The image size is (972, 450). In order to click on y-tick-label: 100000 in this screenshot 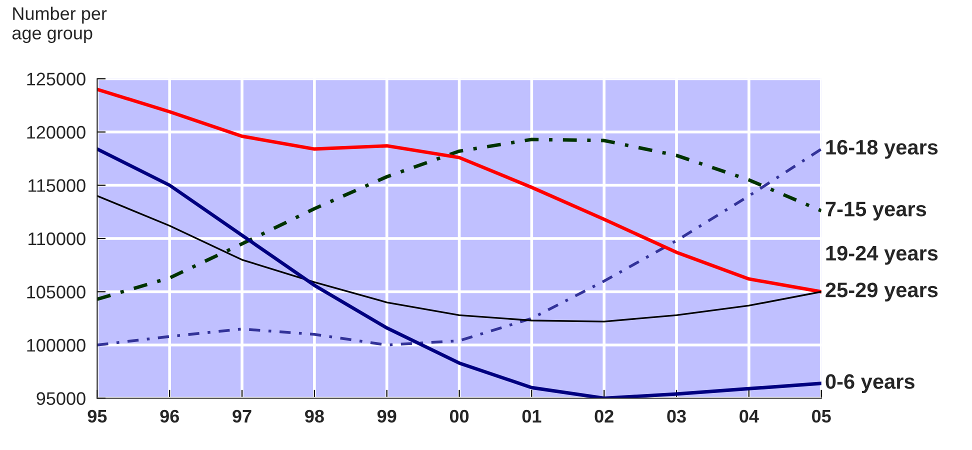, I will do `click(56, 345)`.